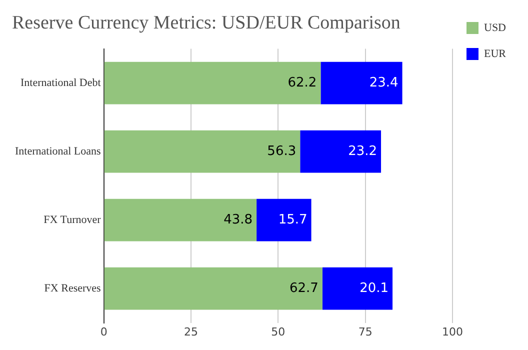  What do you see at coordinates (281, 151) in the screenshot?
I see `data-label: 56.3` at bounding box center [281, 151].